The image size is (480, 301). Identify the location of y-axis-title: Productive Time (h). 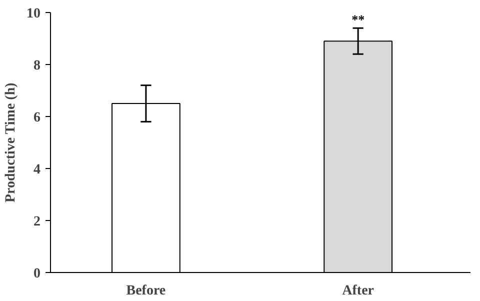
(11, 142).